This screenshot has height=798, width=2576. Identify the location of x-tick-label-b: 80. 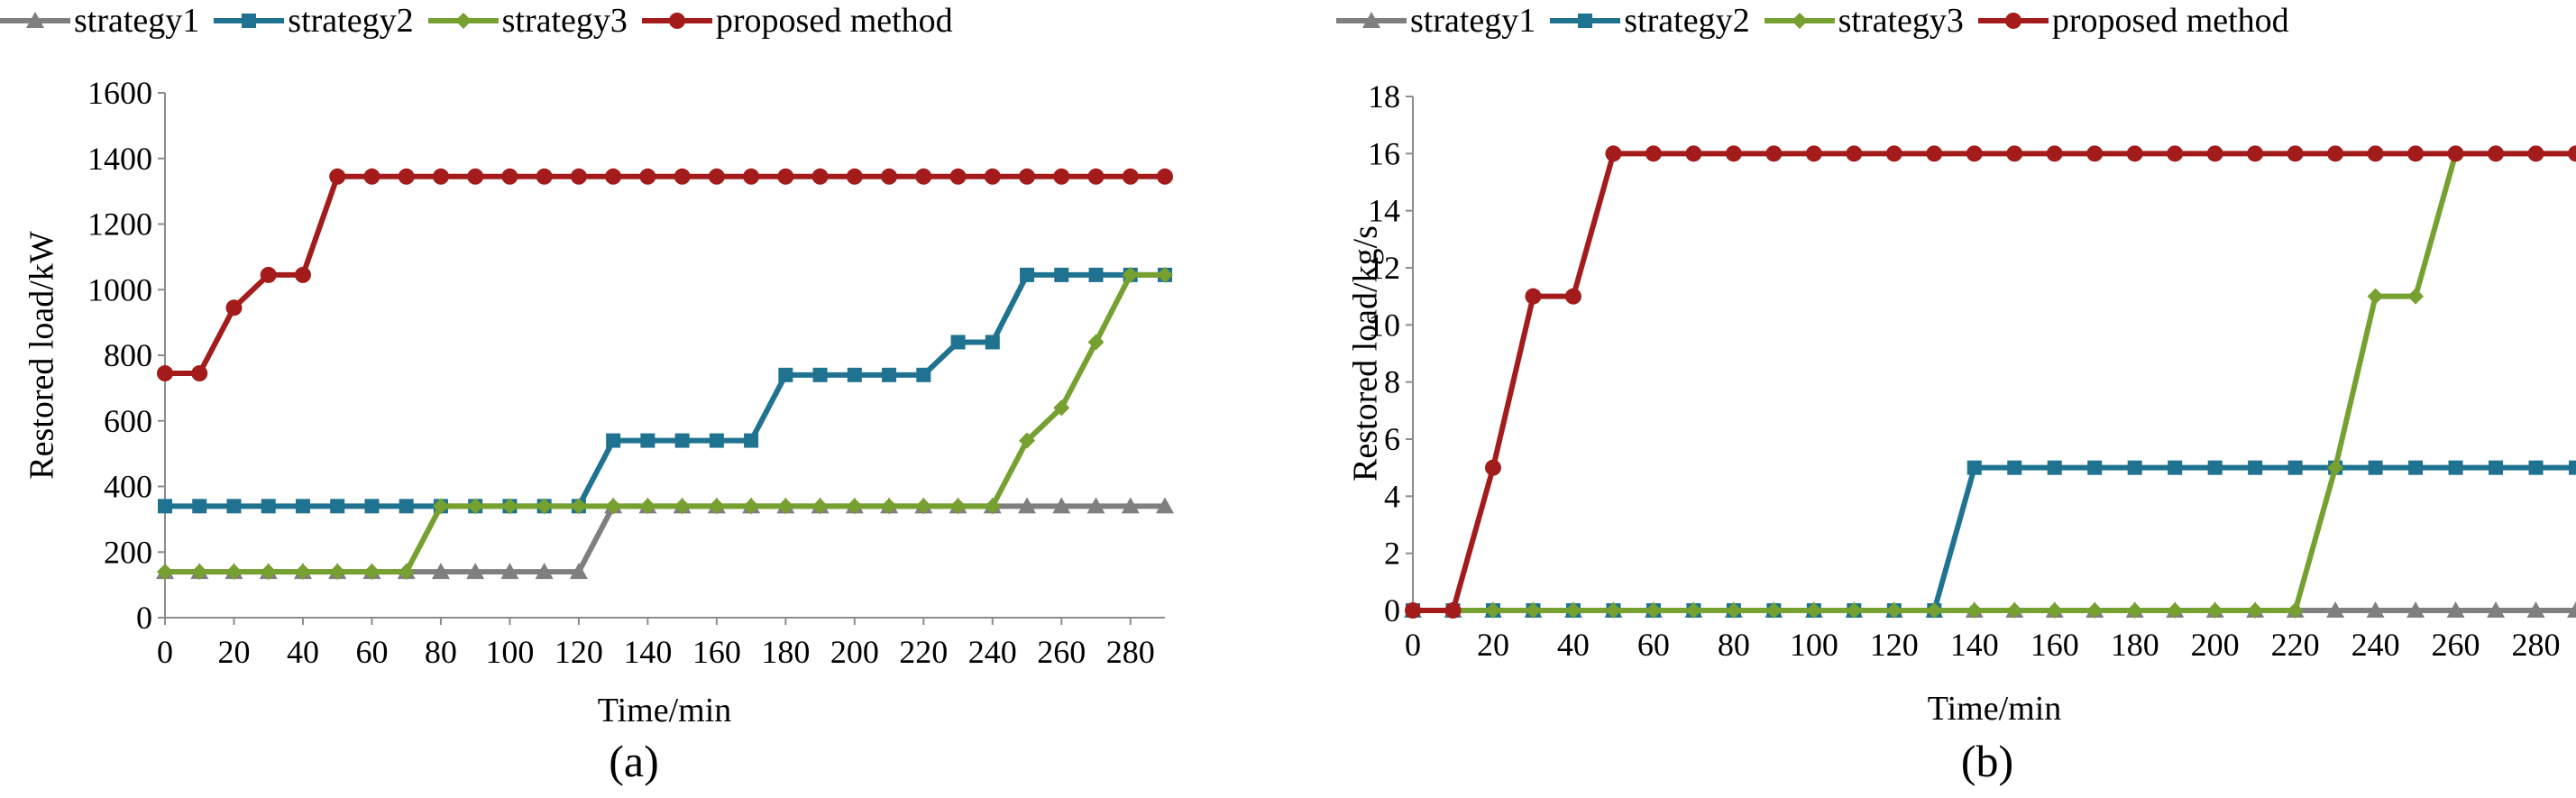
(1734, 645).